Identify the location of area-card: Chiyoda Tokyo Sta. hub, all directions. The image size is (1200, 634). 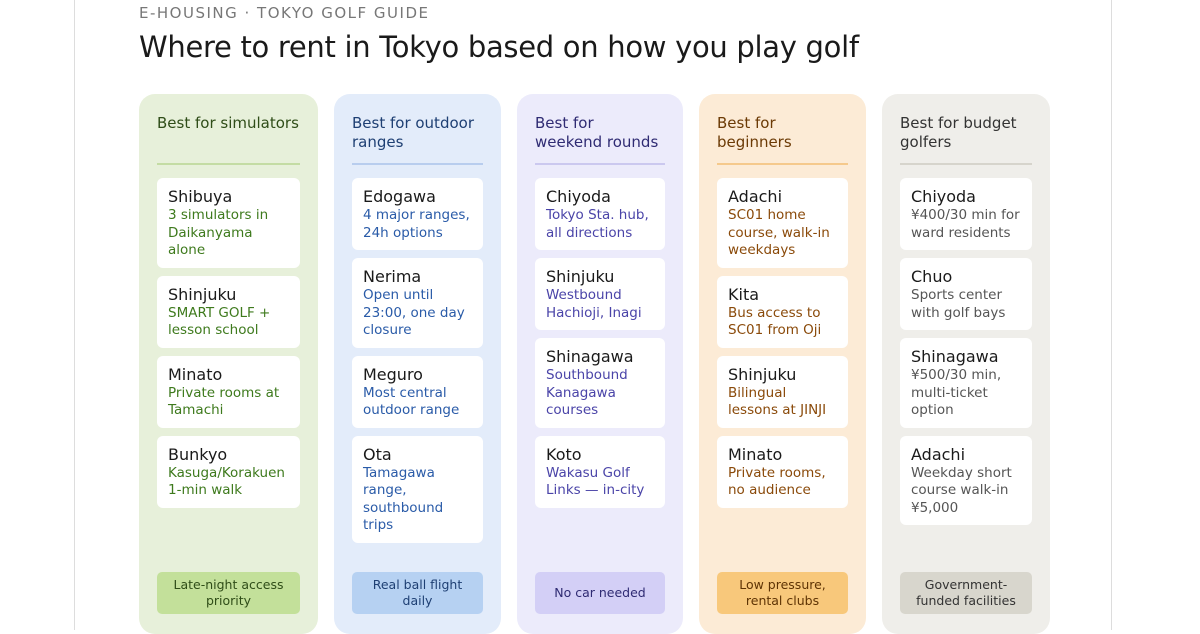
(600, 214).